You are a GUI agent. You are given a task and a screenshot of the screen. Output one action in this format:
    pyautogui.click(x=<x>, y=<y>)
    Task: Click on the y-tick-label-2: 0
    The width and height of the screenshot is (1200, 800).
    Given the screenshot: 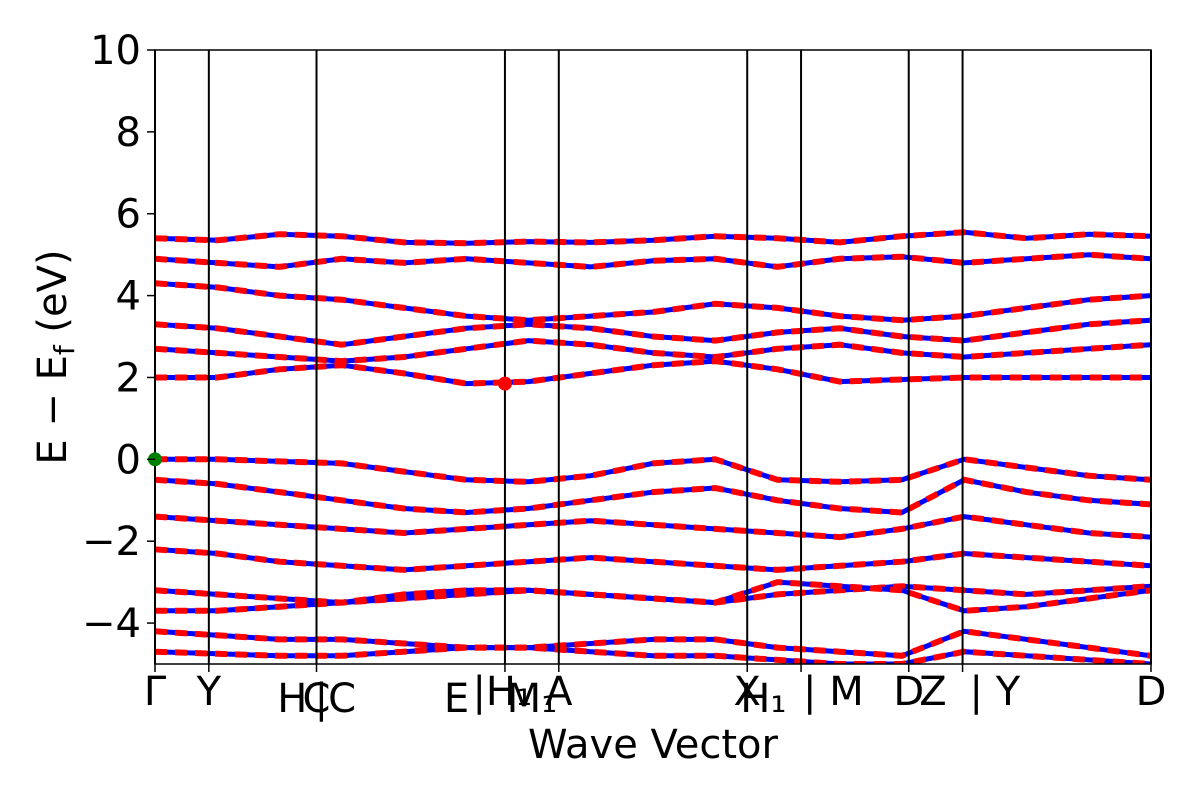 What is the action you would take?
    pyautogui.click(x=128, y=460)
    